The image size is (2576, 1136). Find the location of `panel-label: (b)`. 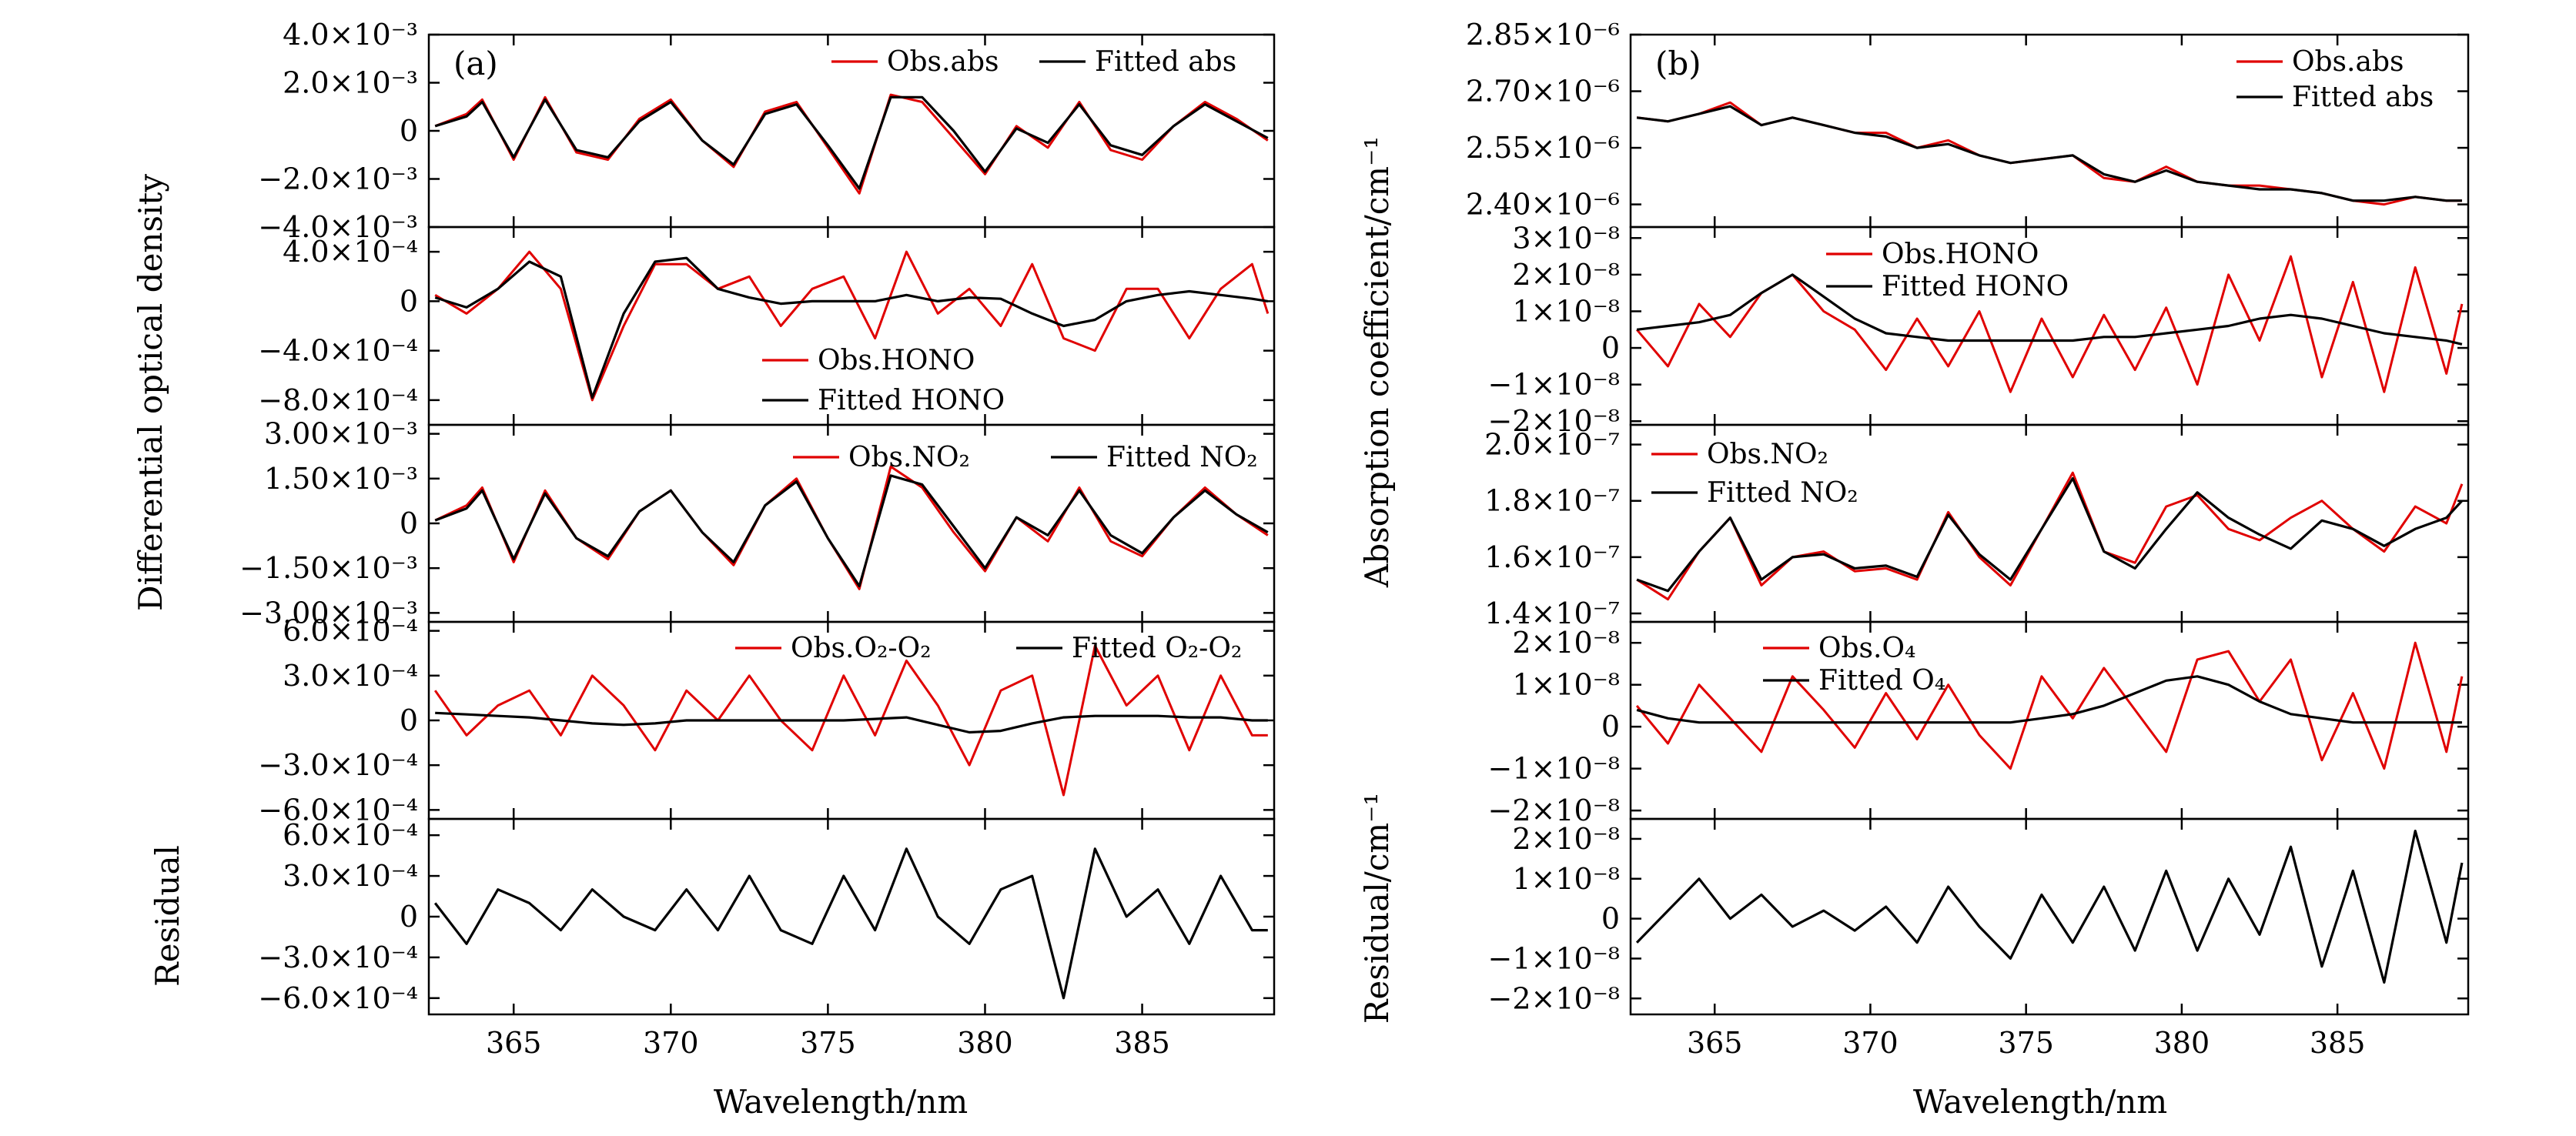

panel-label: (b) is located at coordinates (1678, 63).